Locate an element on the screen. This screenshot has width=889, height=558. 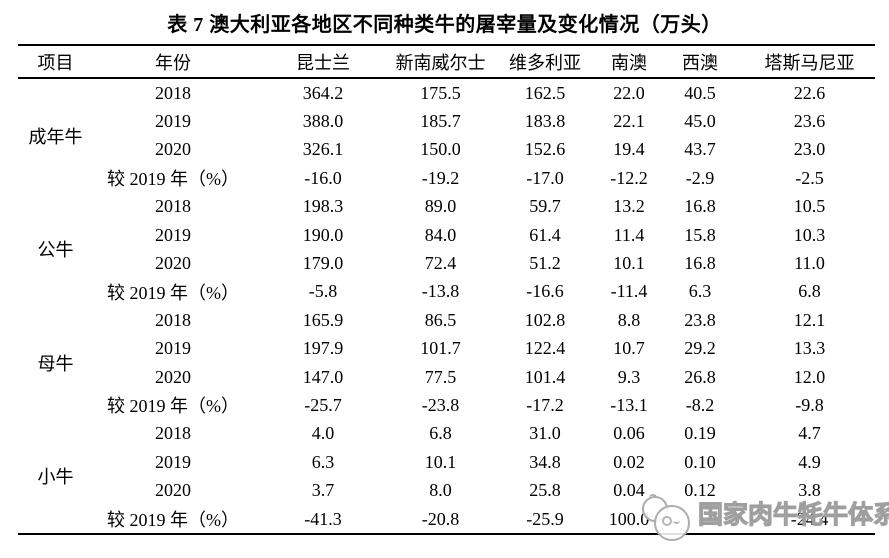
value-cell: 190.0 is located at coordinates (323, 234).